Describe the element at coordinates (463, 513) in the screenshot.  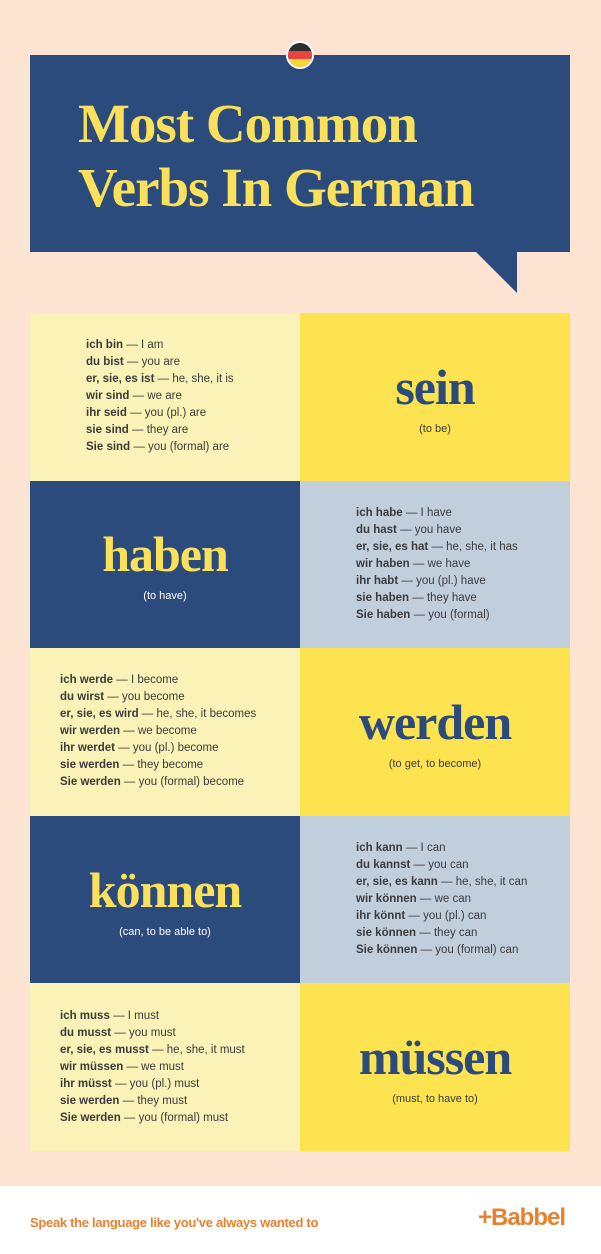
I see `conjugation-line: ich habe — I have` at that location.